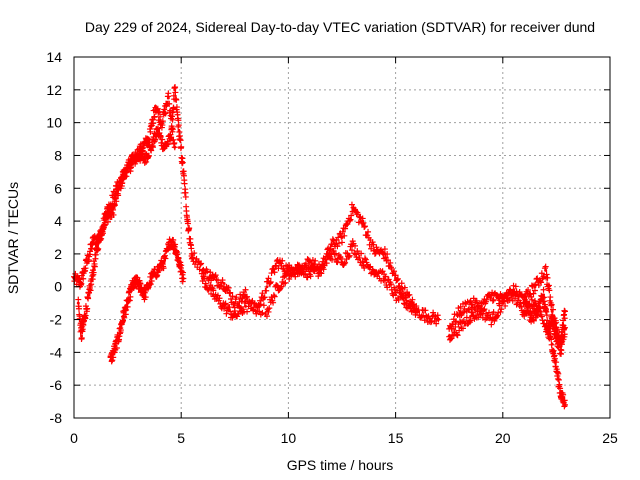 This screenshot has width=640, height=480. I want to click on y-tick-label: 12, so click(54, 90).